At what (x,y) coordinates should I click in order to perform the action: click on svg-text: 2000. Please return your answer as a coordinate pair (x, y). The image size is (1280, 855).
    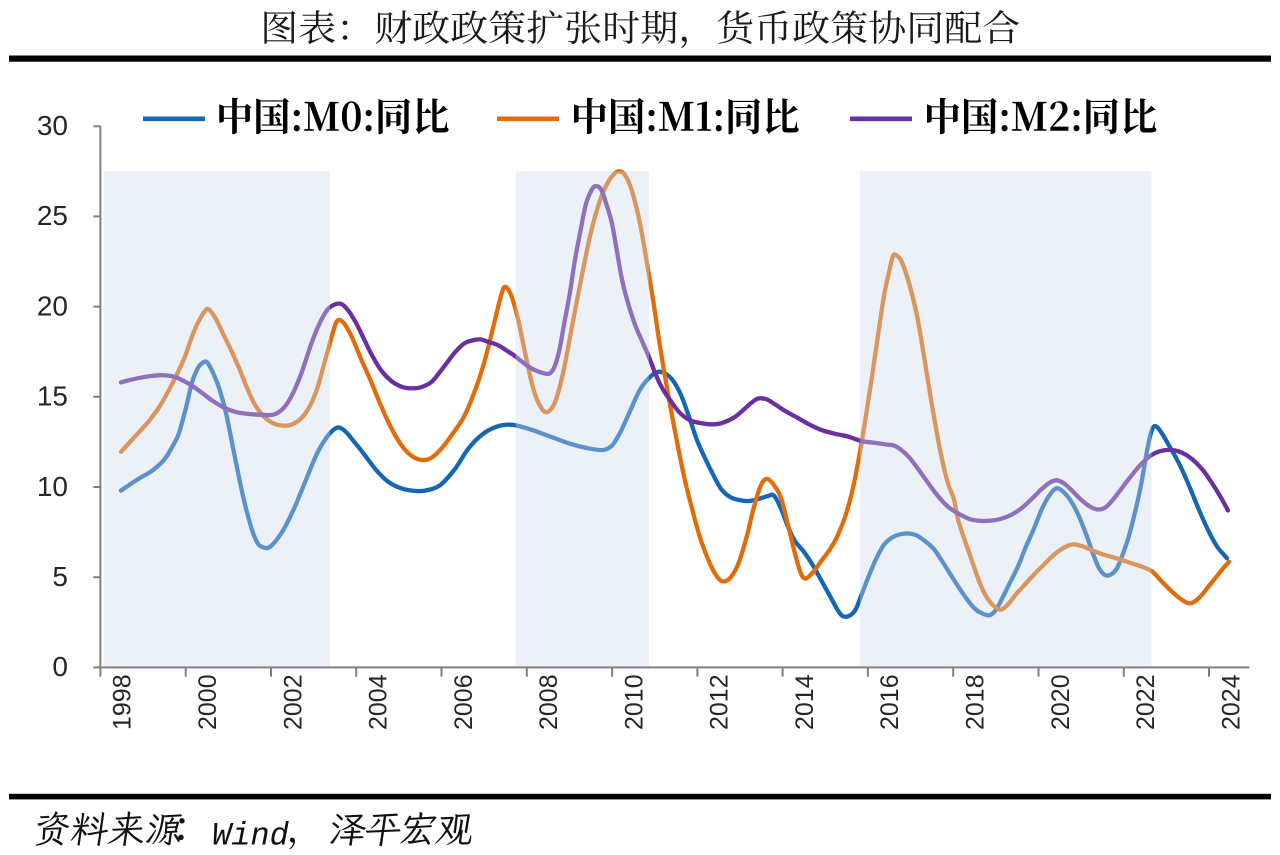
    Looking at the image, I should click on (208, 702).